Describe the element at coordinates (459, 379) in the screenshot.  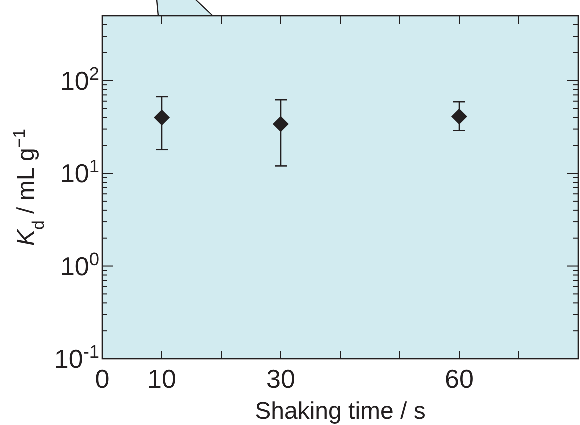
I see `x-tick-label: 60` at that location.